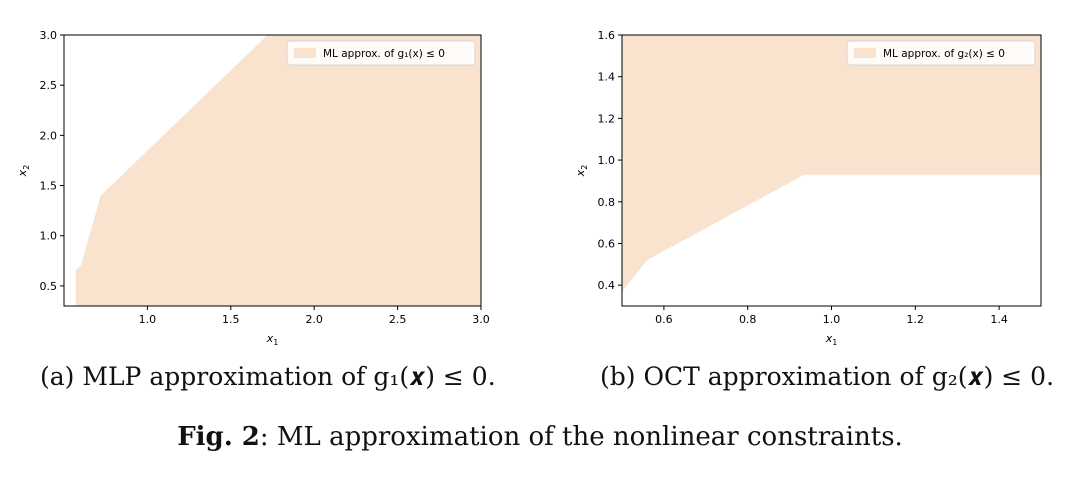 This screenshot has width=1080, height=482. I want to click on x-tick-label: 2.0, so click(314, 319).